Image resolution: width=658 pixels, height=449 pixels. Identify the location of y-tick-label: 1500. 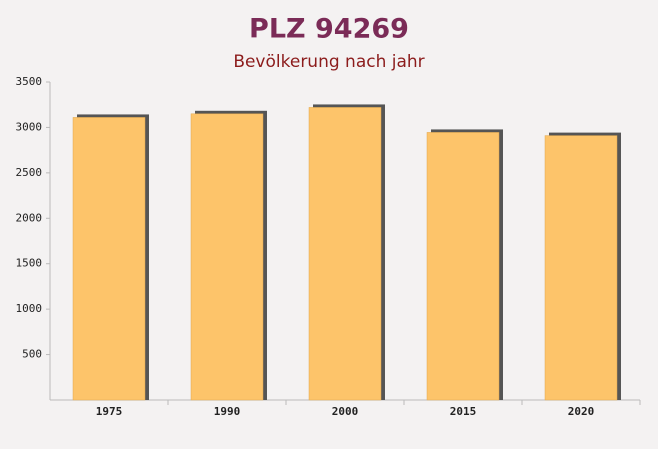
(29, 263).